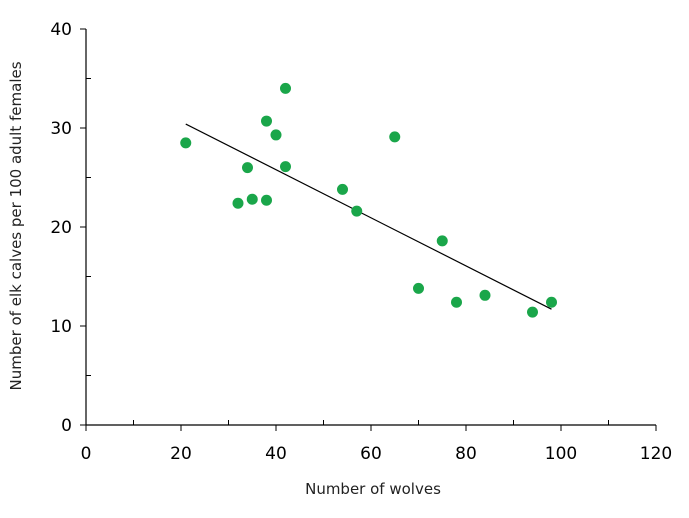  Describe the element at coordinates (61, 30) in the screenshot. I see `y-tick-label: 40` at that location.